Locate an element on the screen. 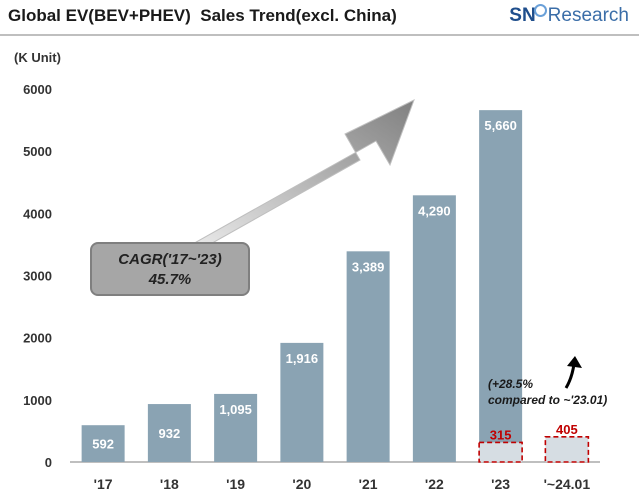 Image resolution: width=639 pixels, height=495 pixels. bar-value-label: 4,290 is located at coordinates (434, 210).